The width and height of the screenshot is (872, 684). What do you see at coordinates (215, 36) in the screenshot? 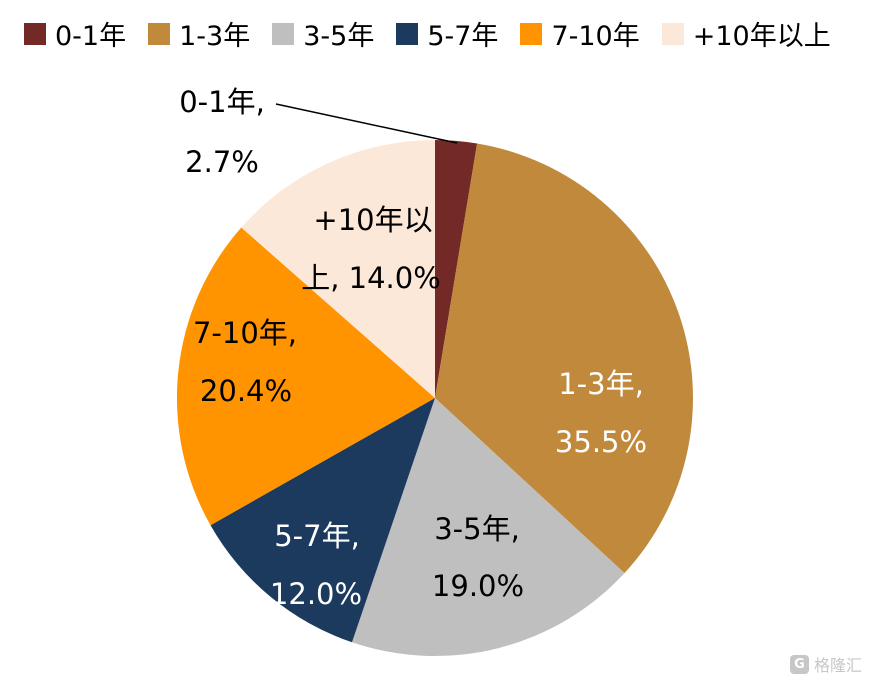
I see `legend-label-1-3y: 1-3年` at bounding box center [215, 36].